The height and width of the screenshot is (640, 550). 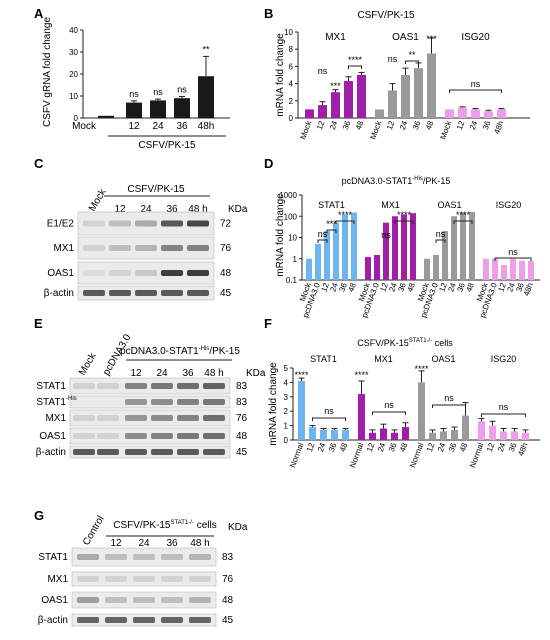 I want to click on panel-d-title: pcDNA3.0-STAT1-His/PK-15, so click(x=396, y=181).